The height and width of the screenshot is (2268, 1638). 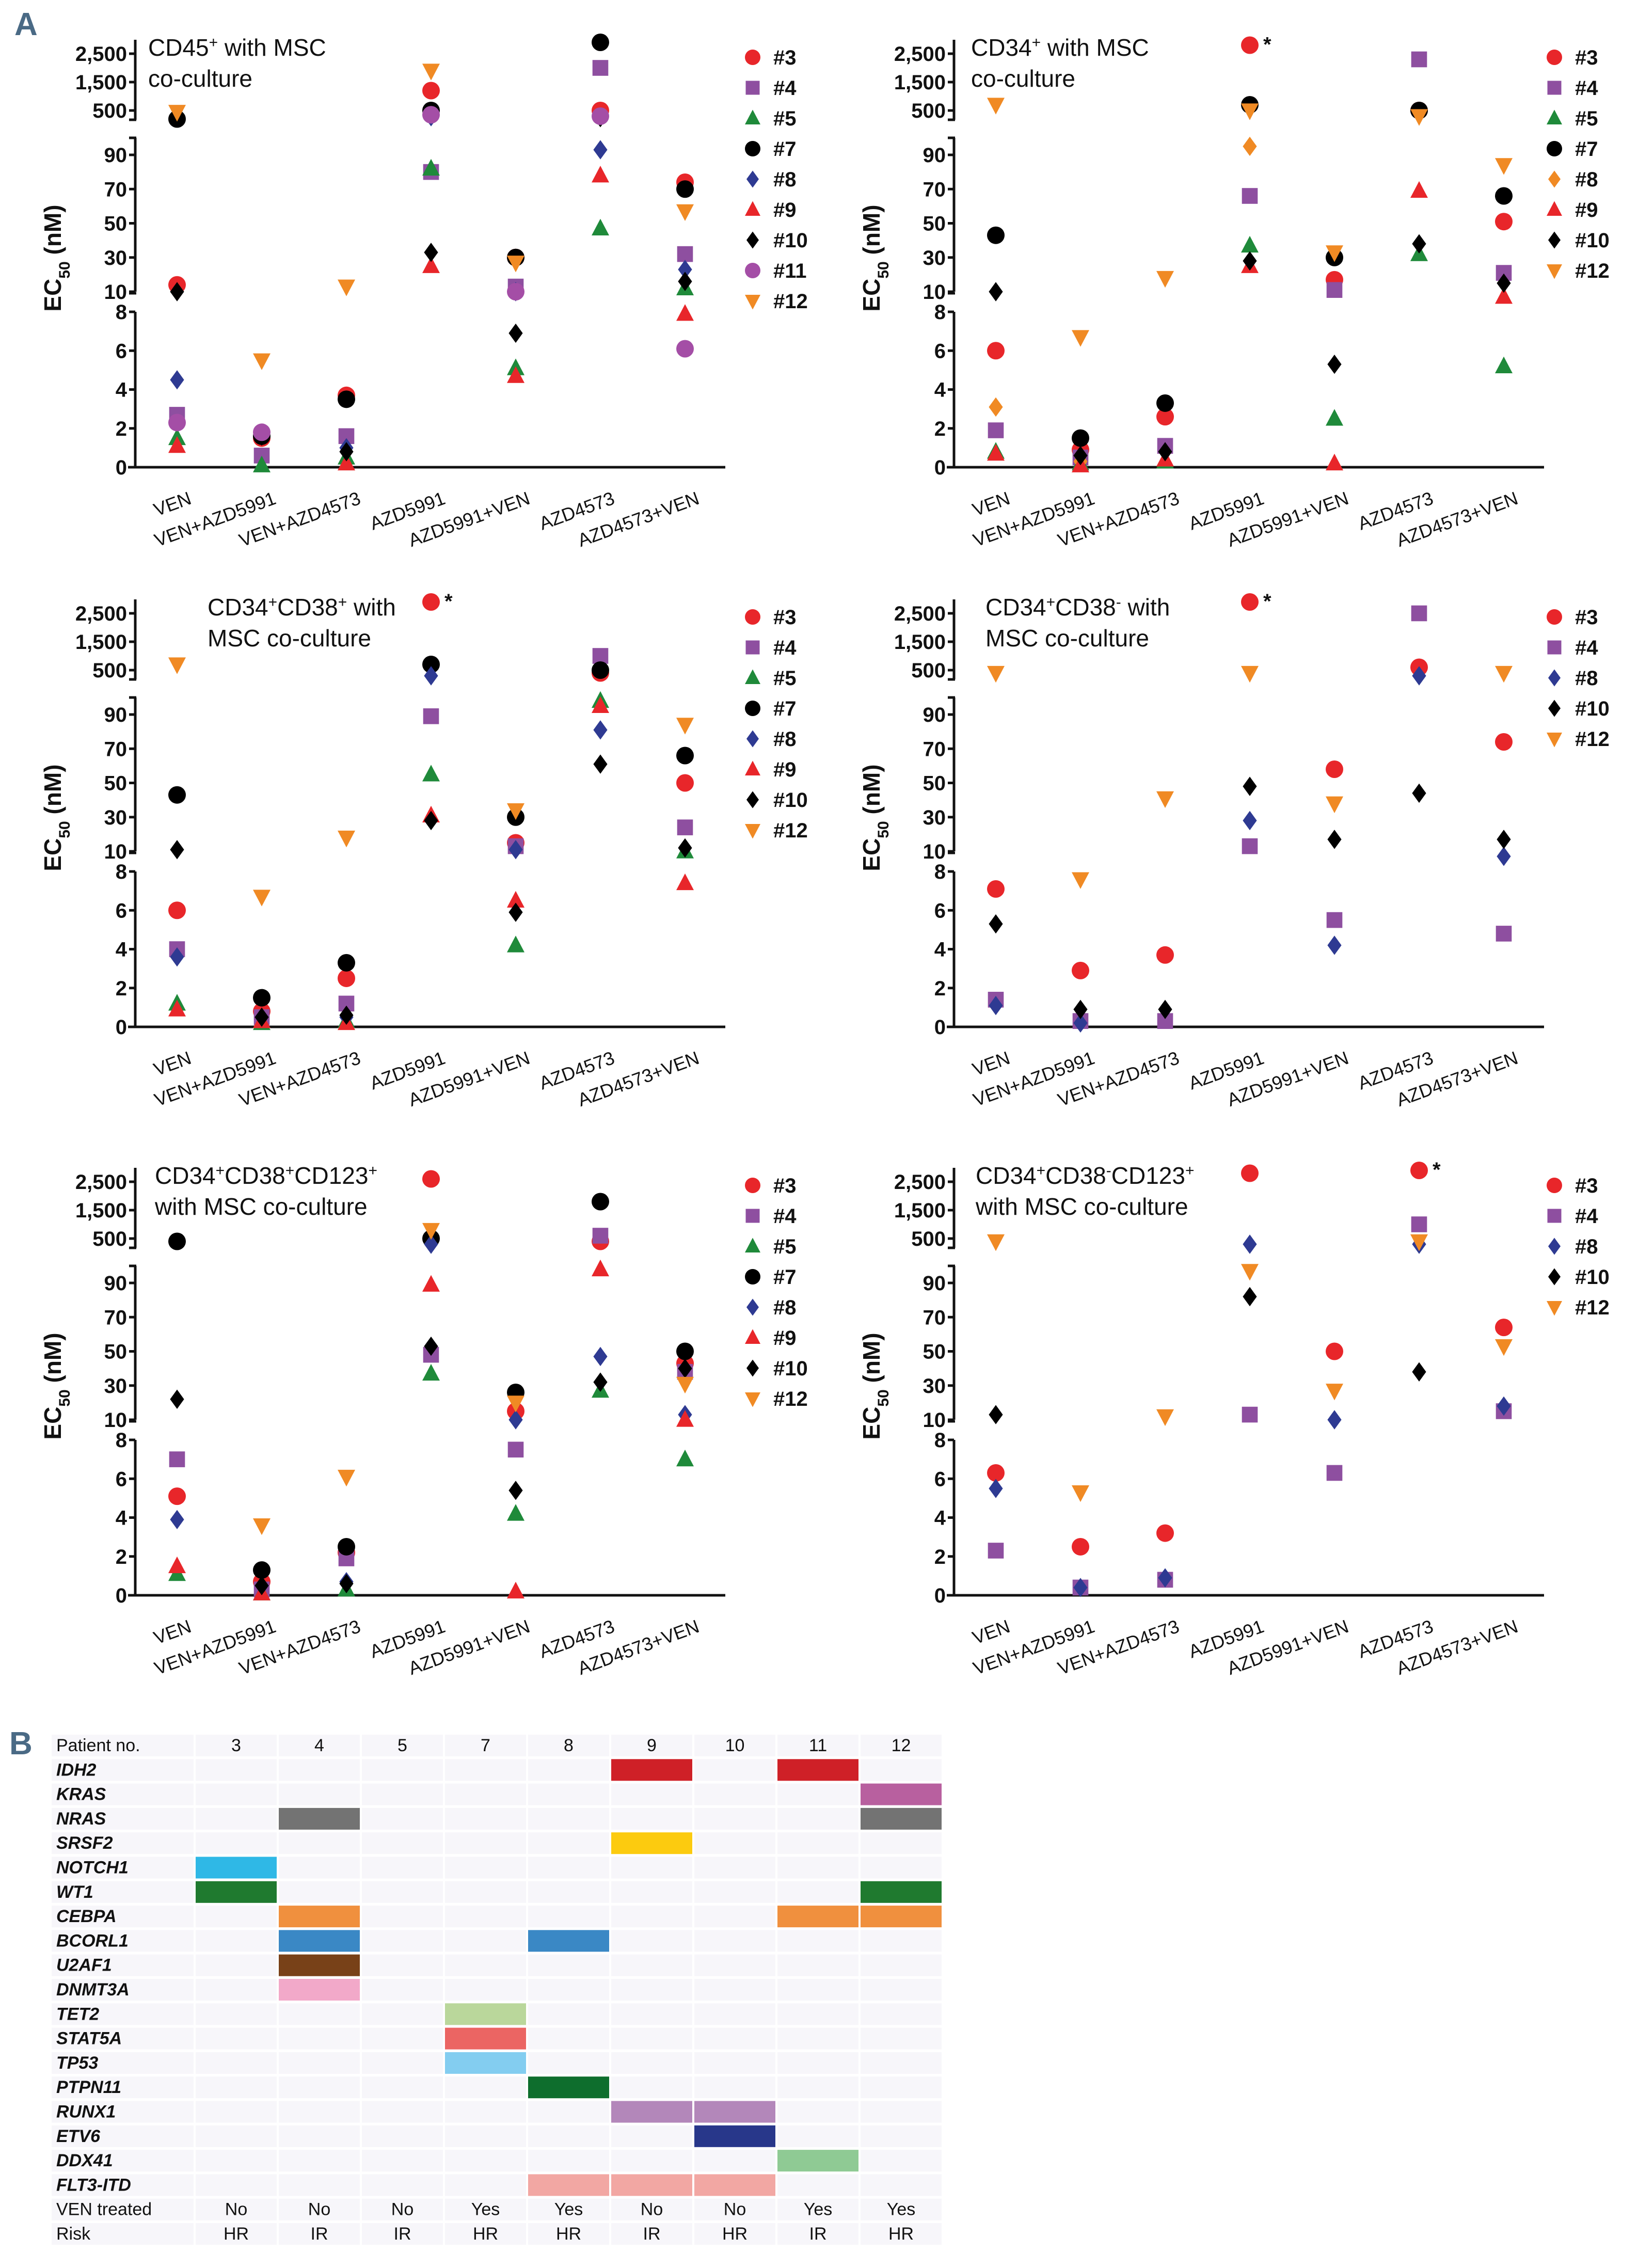 What do you see at coordinates (101, 82) in the screenshot?
I see `y-tick-label: 1,500` at bounding box center [101, 82].